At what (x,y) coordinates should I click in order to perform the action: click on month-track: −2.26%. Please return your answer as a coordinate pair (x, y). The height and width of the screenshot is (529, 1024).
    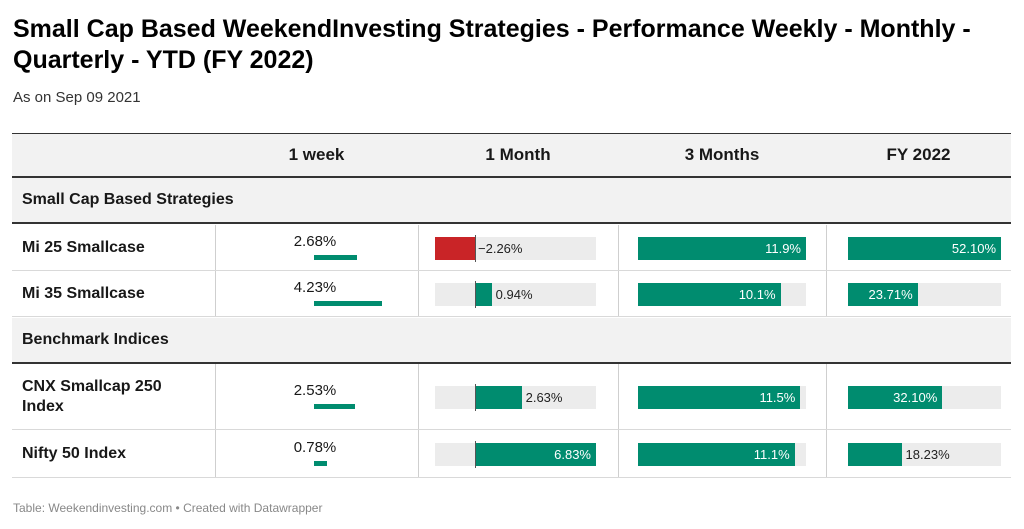
    Looking at the image, I should click on (515, 248).